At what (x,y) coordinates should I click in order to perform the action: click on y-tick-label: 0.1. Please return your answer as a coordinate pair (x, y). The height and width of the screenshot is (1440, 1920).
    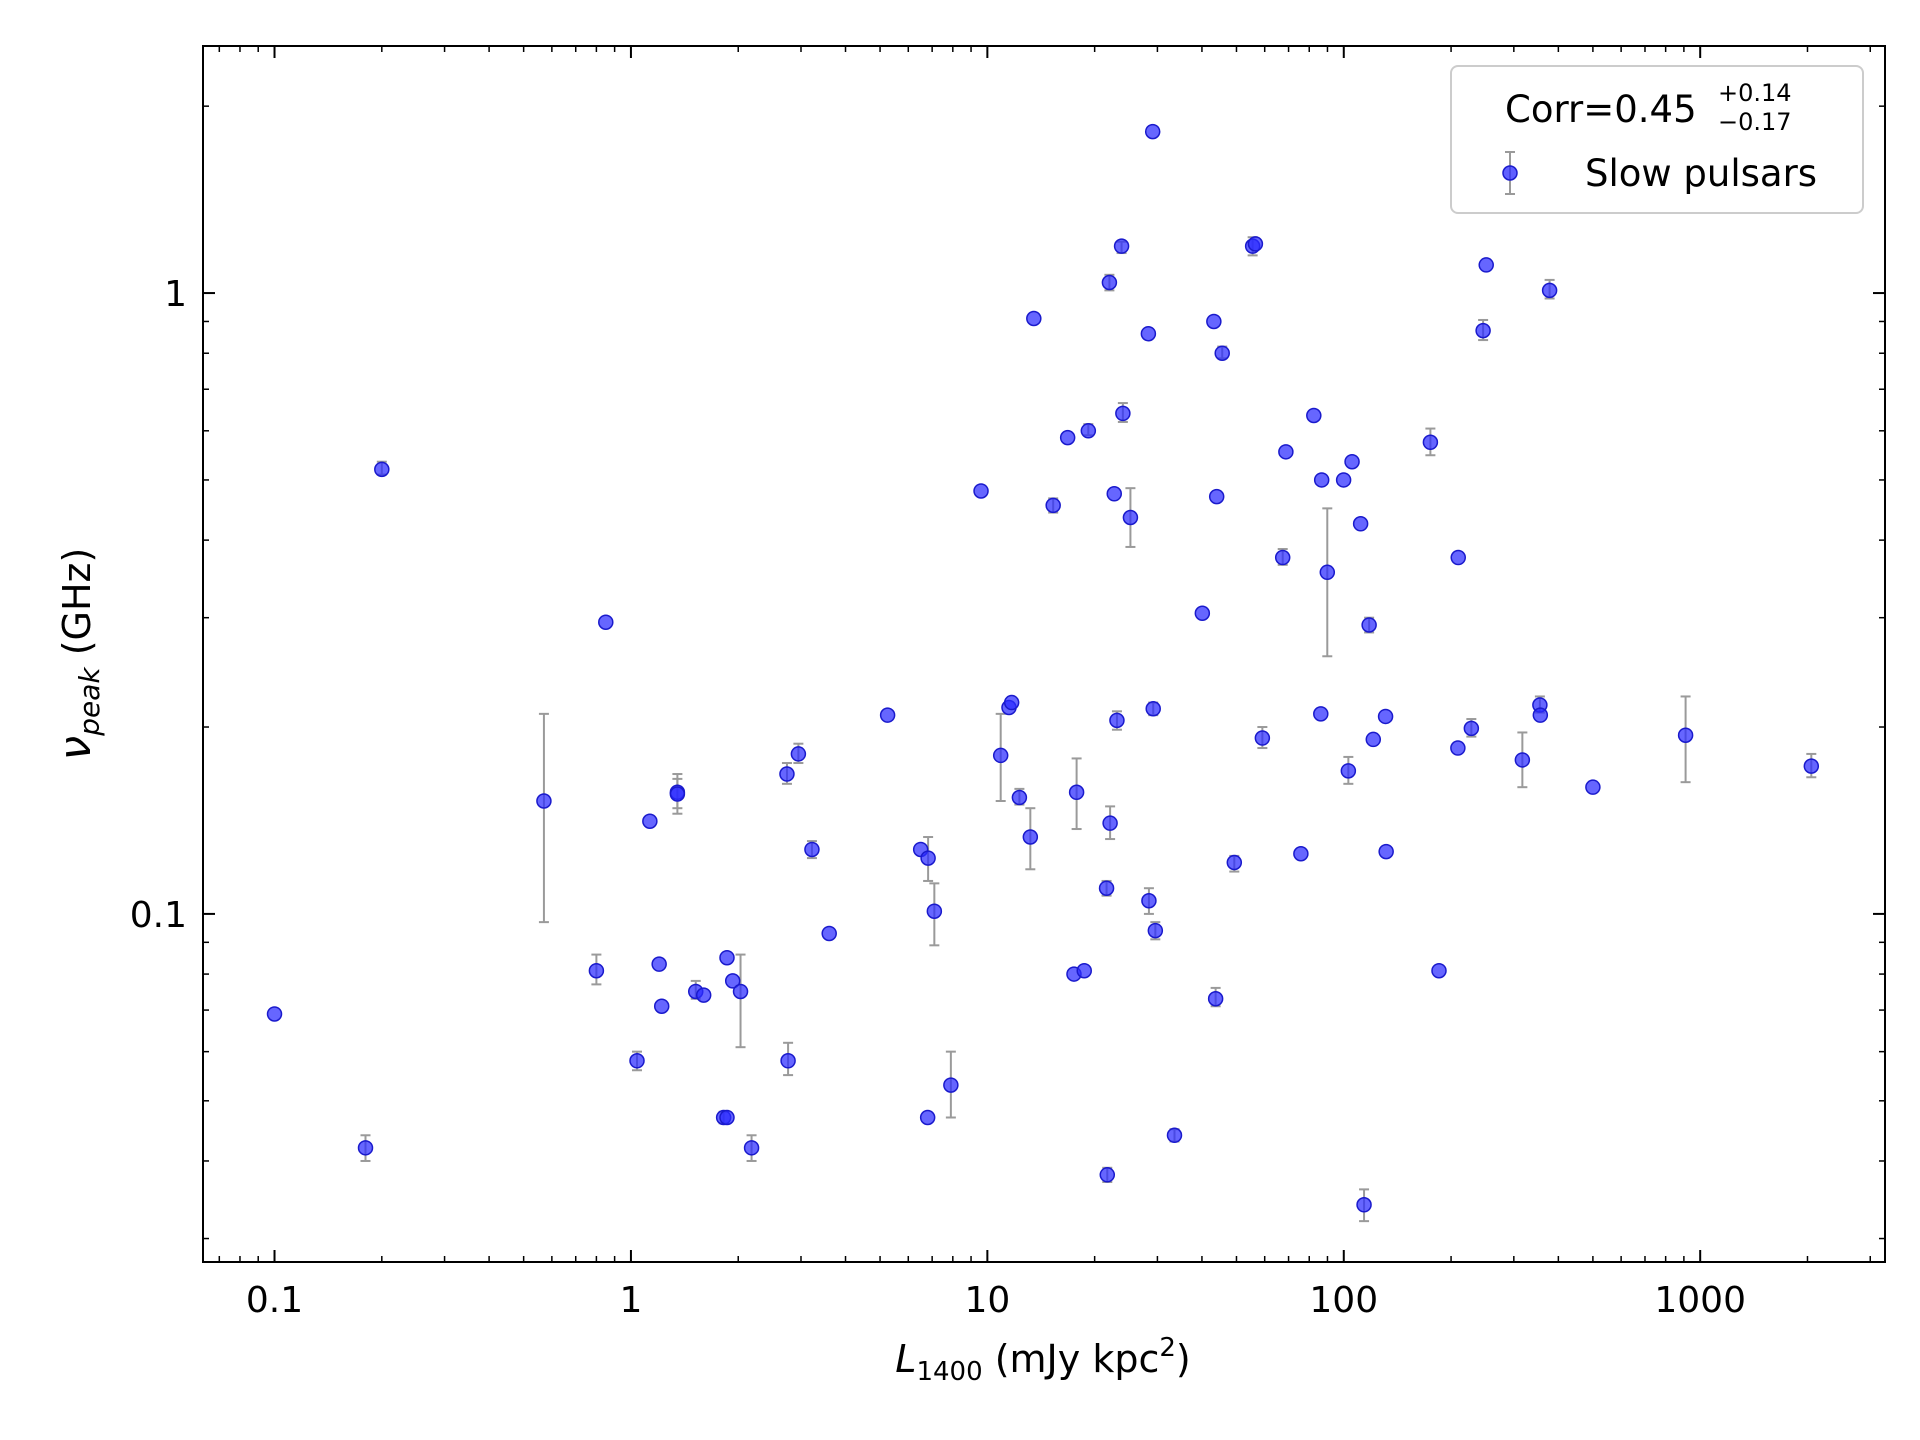
    Looking at the image, I should click on (158, 915).